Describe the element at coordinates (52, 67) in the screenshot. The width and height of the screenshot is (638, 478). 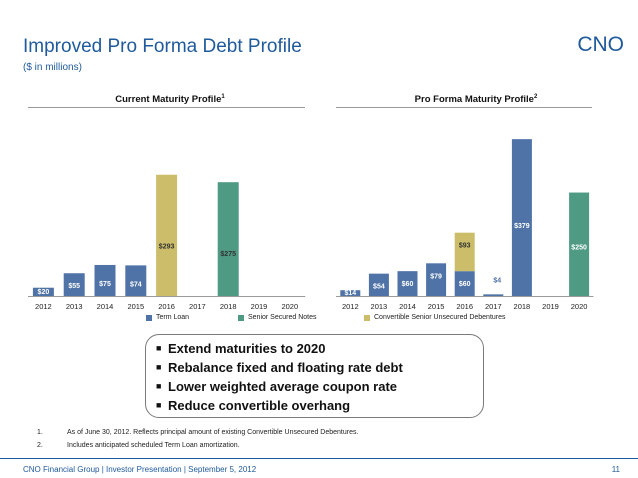
I see `slide-subtitle: ($ in millions)` at that location.